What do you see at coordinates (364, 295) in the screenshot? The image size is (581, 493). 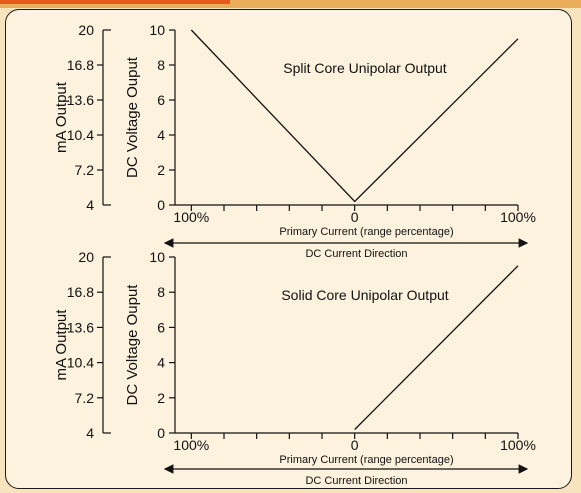 I see `chart-title: Solid Core Unipolar Output` at bounding box center [364, 295].